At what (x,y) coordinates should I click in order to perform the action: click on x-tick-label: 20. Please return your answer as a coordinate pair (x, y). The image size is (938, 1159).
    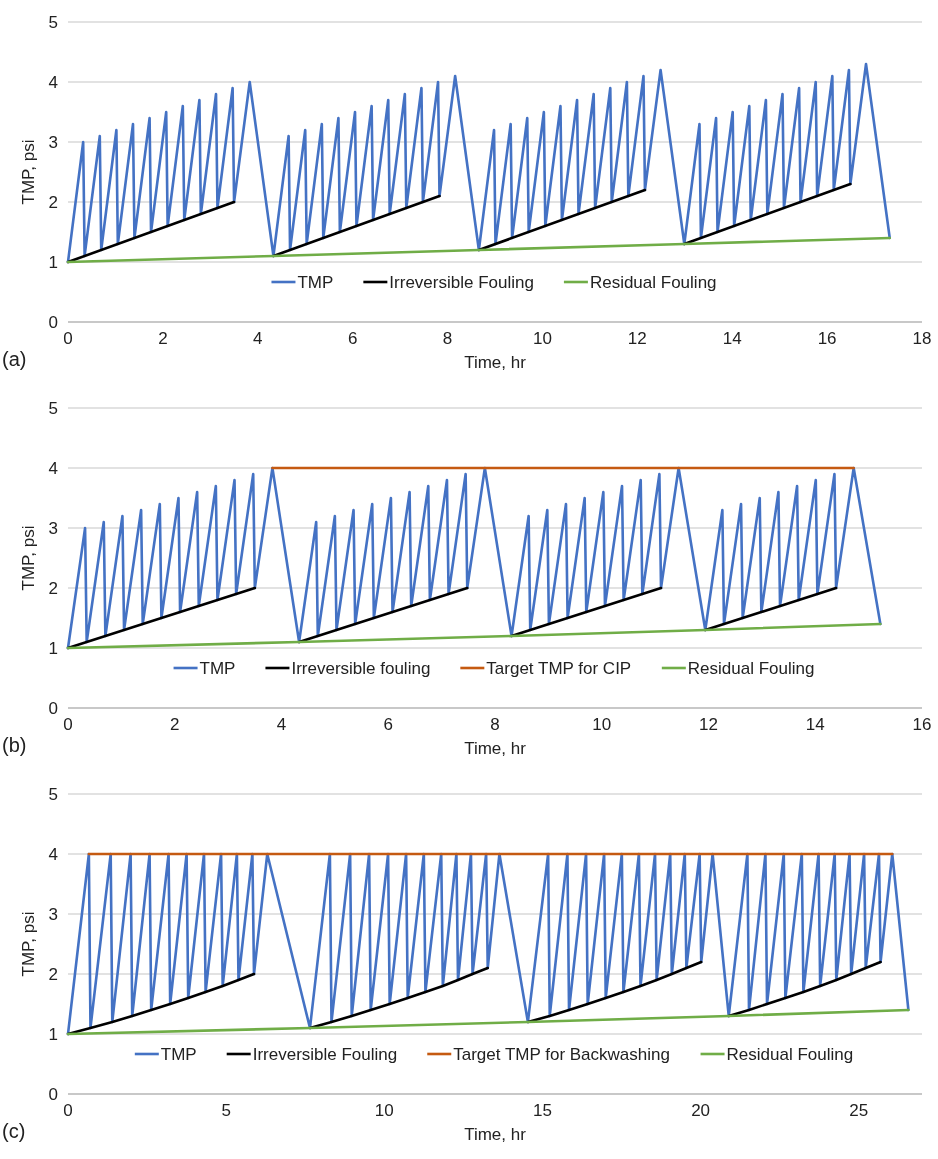
    Looking at the image, I should click on (701, 1110).